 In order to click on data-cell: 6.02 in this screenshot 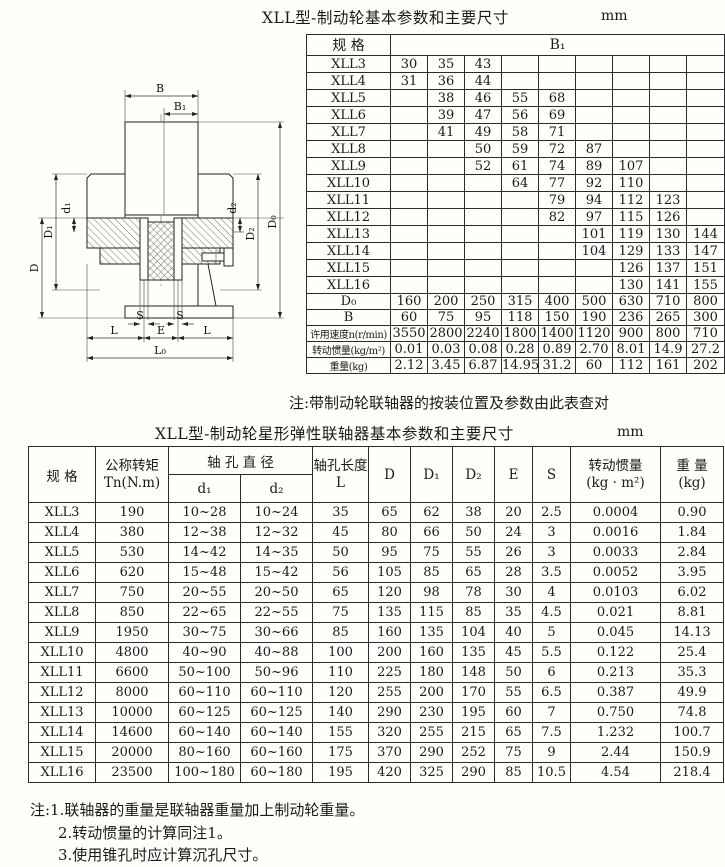, I will do `click(692, 592)`.